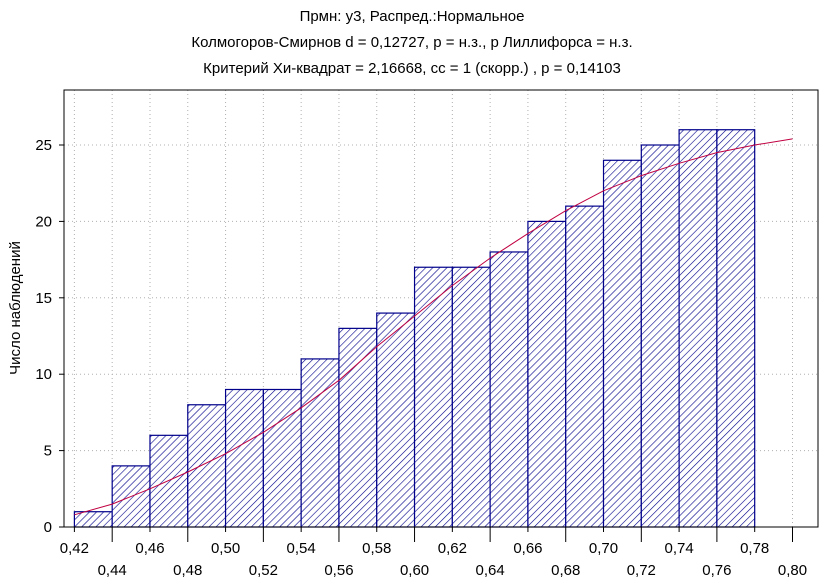  I want to click on y-tick-label: 10, so click(43, 374).